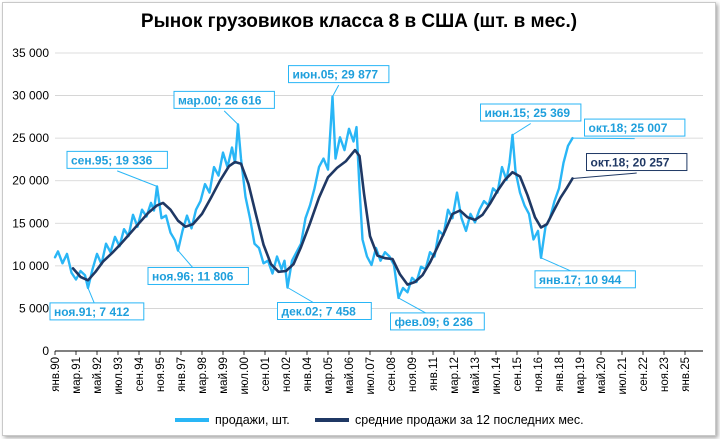 The height and width of the screenshot is (439, 720). What do you see at coordinates (581, 375) in the screenshot?
I see `x-tick-label: мар.19` at bounding box center [581, 375].